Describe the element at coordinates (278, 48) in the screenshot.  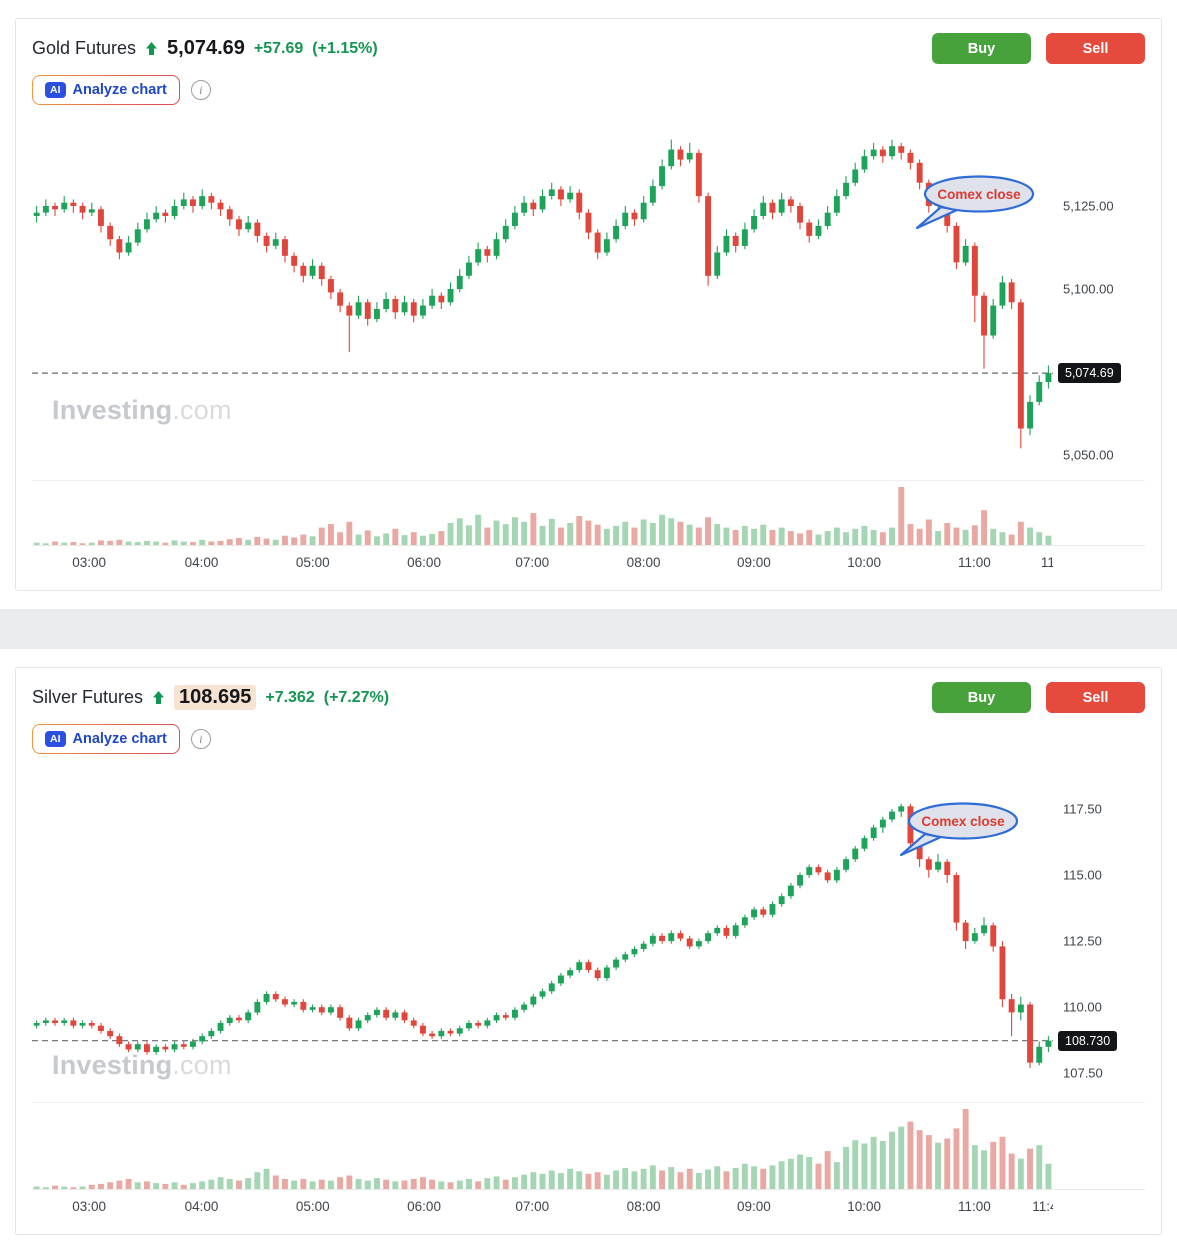
I see `price-change: +57.69` at that location.